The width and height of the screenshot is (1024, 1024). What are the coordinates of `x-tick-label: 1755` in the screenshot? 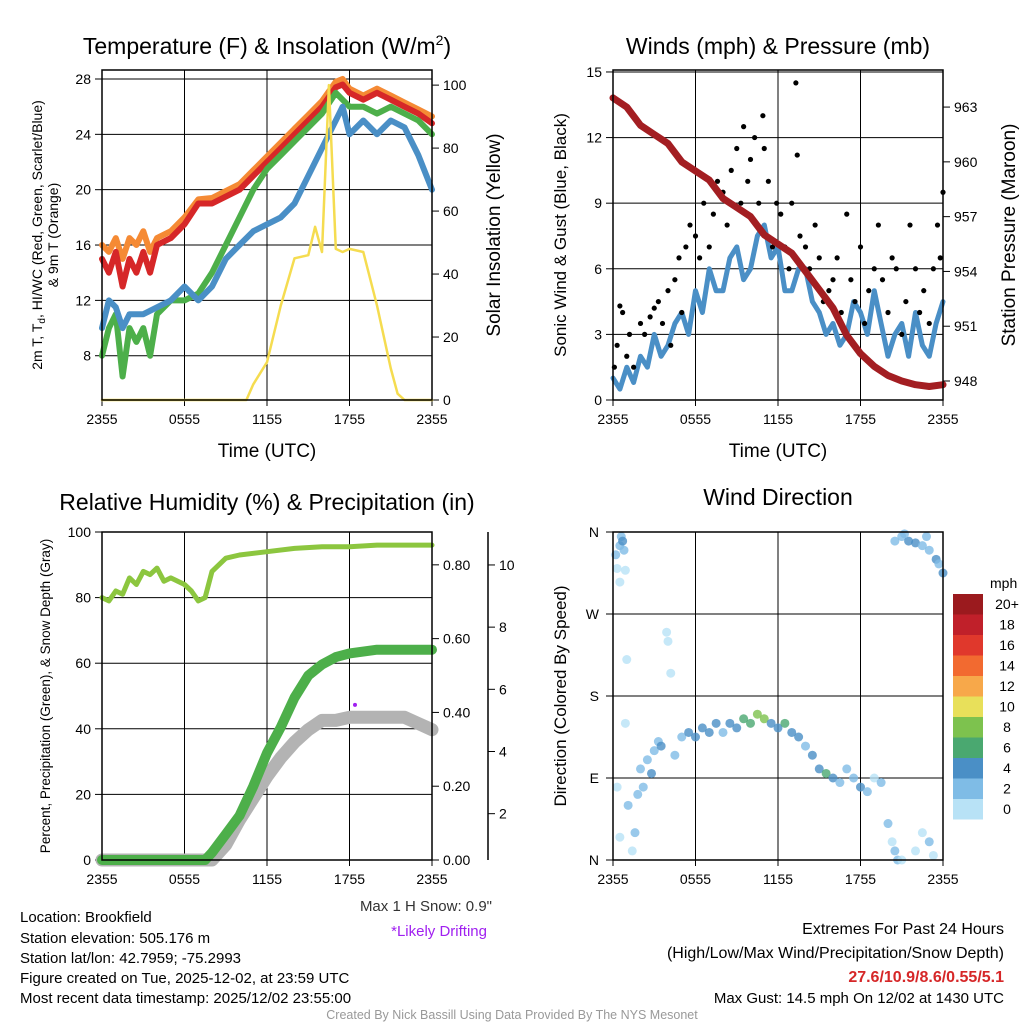 It's located at (860, 419).